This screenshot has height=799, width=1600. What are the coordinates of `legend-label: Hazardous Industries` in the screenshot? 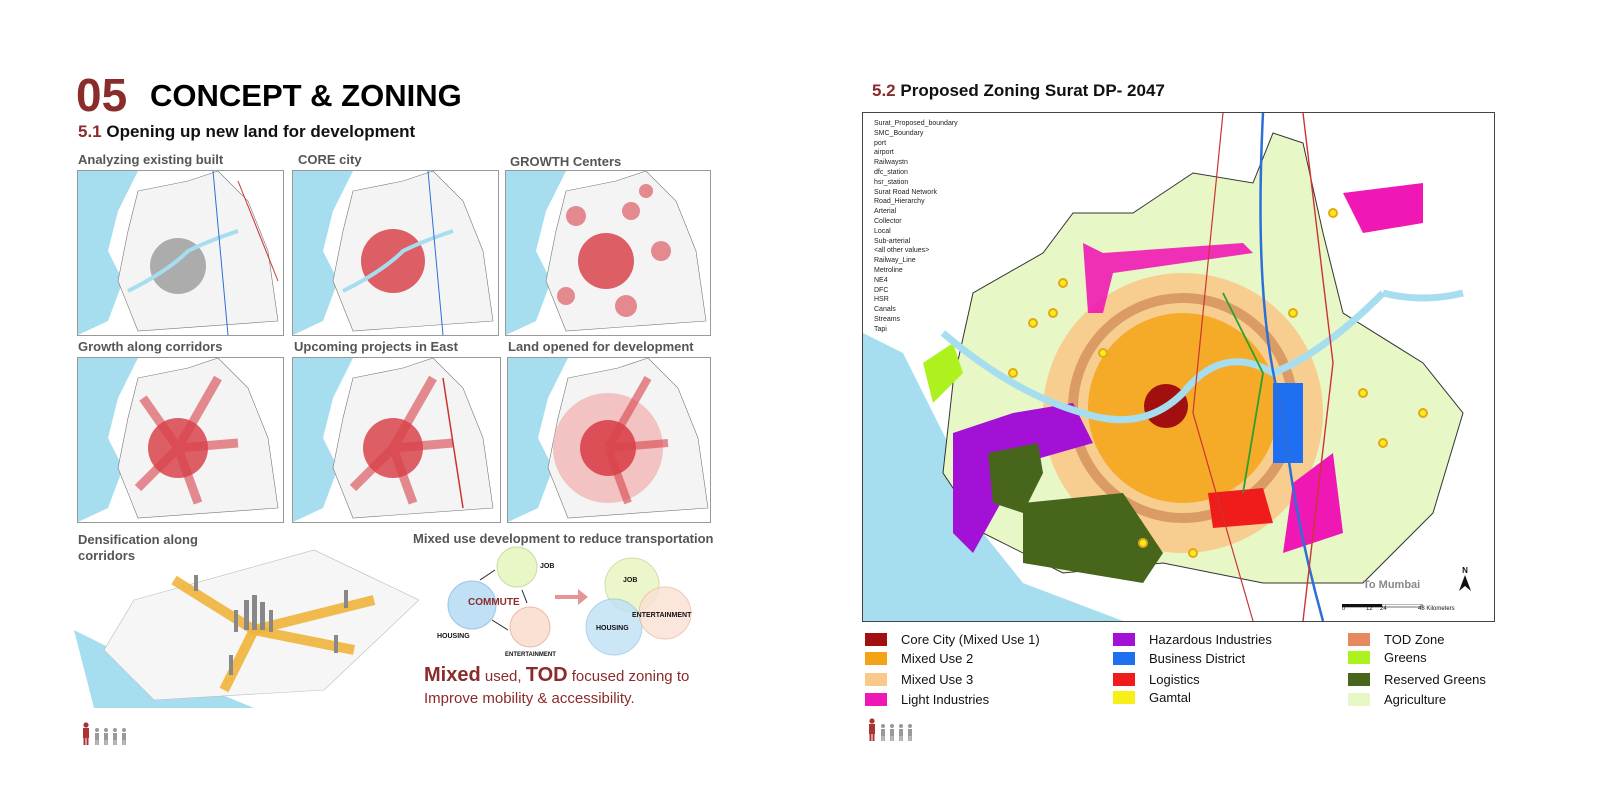 It's located at (1210, 639).